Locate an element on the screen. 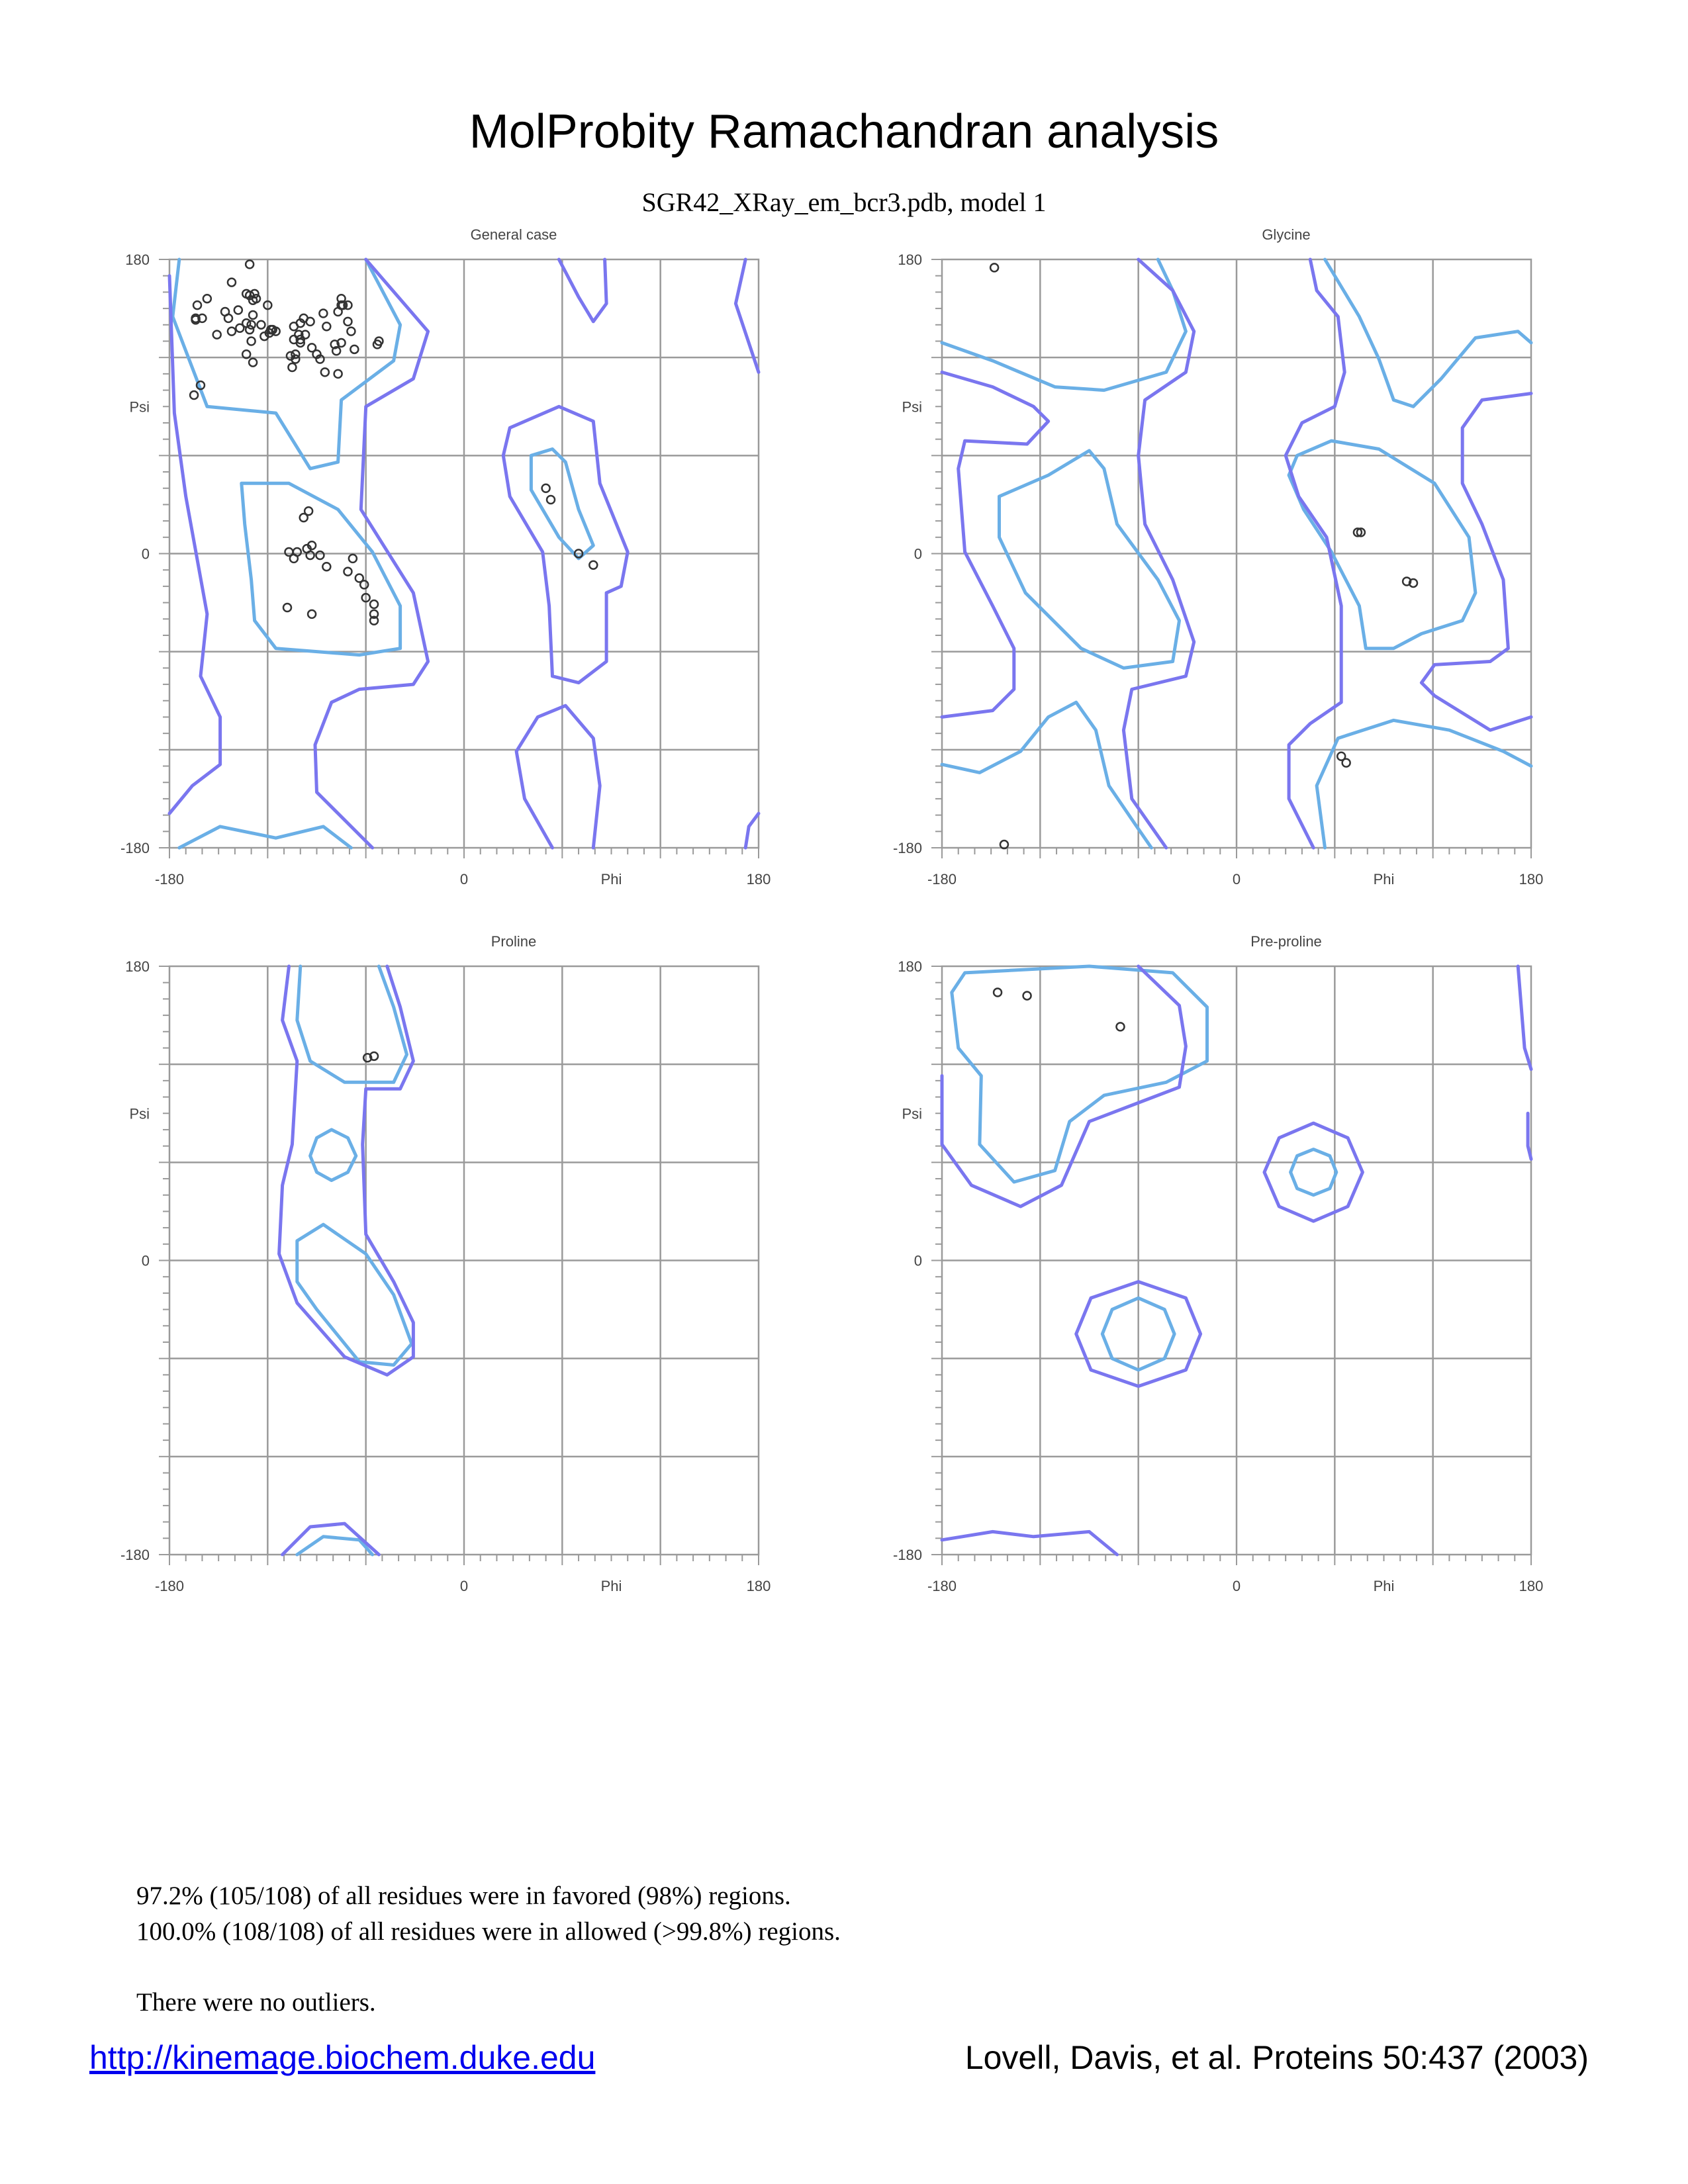  y-tick-label: -180 is located at coordinates (135, 1555).